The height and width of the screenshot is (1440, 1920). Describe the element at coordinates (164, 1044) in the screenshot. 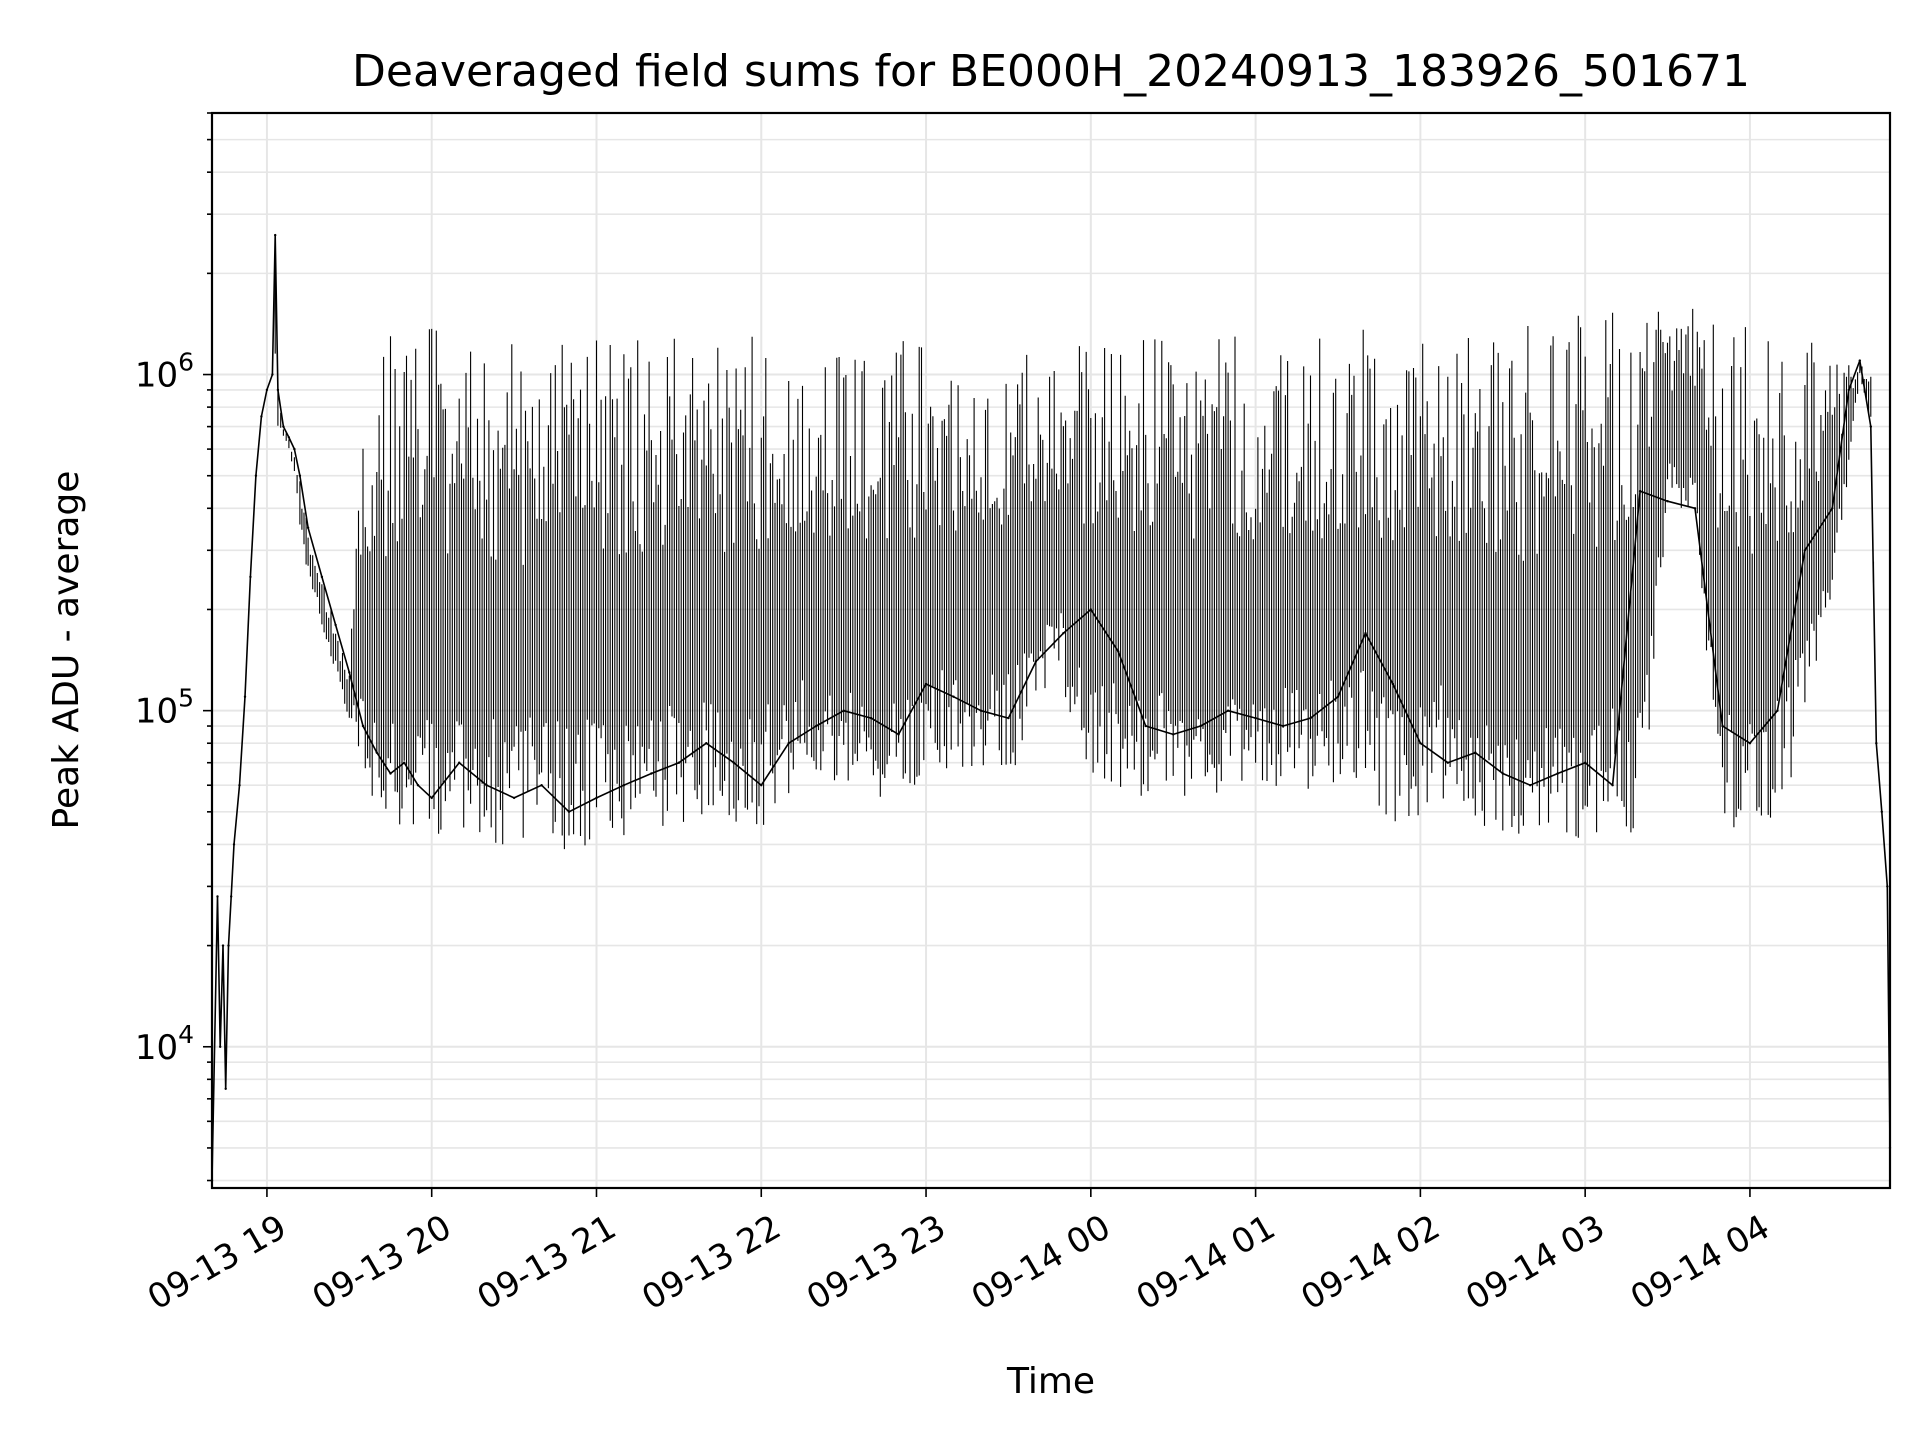

I see `y-tick-label: 10⁴` at that location.